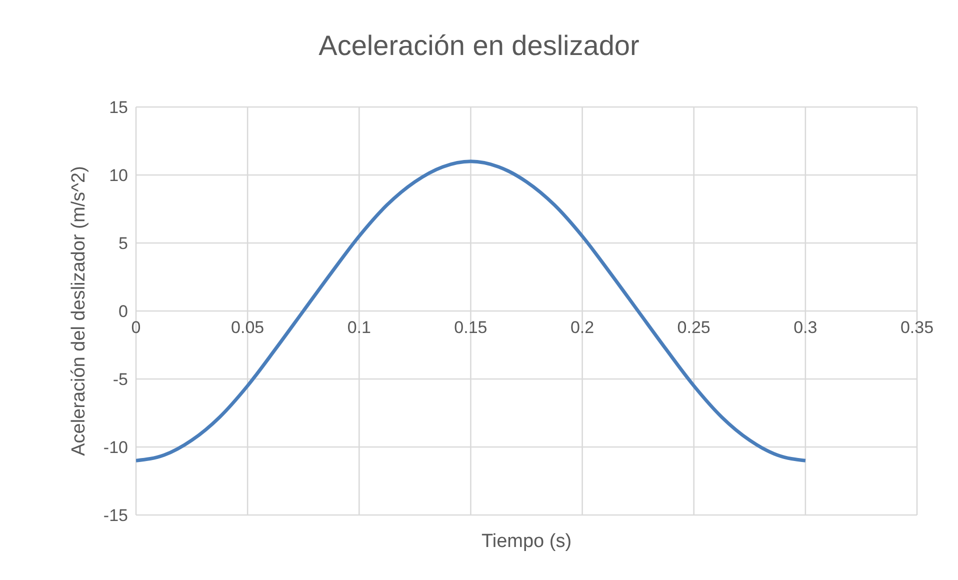 This screenshot has width=958, height=580. What do you see at coordinates (806, 327) in the screenshot?
I see `x-tick-label: 0.3` at bounding box center [806, 327].